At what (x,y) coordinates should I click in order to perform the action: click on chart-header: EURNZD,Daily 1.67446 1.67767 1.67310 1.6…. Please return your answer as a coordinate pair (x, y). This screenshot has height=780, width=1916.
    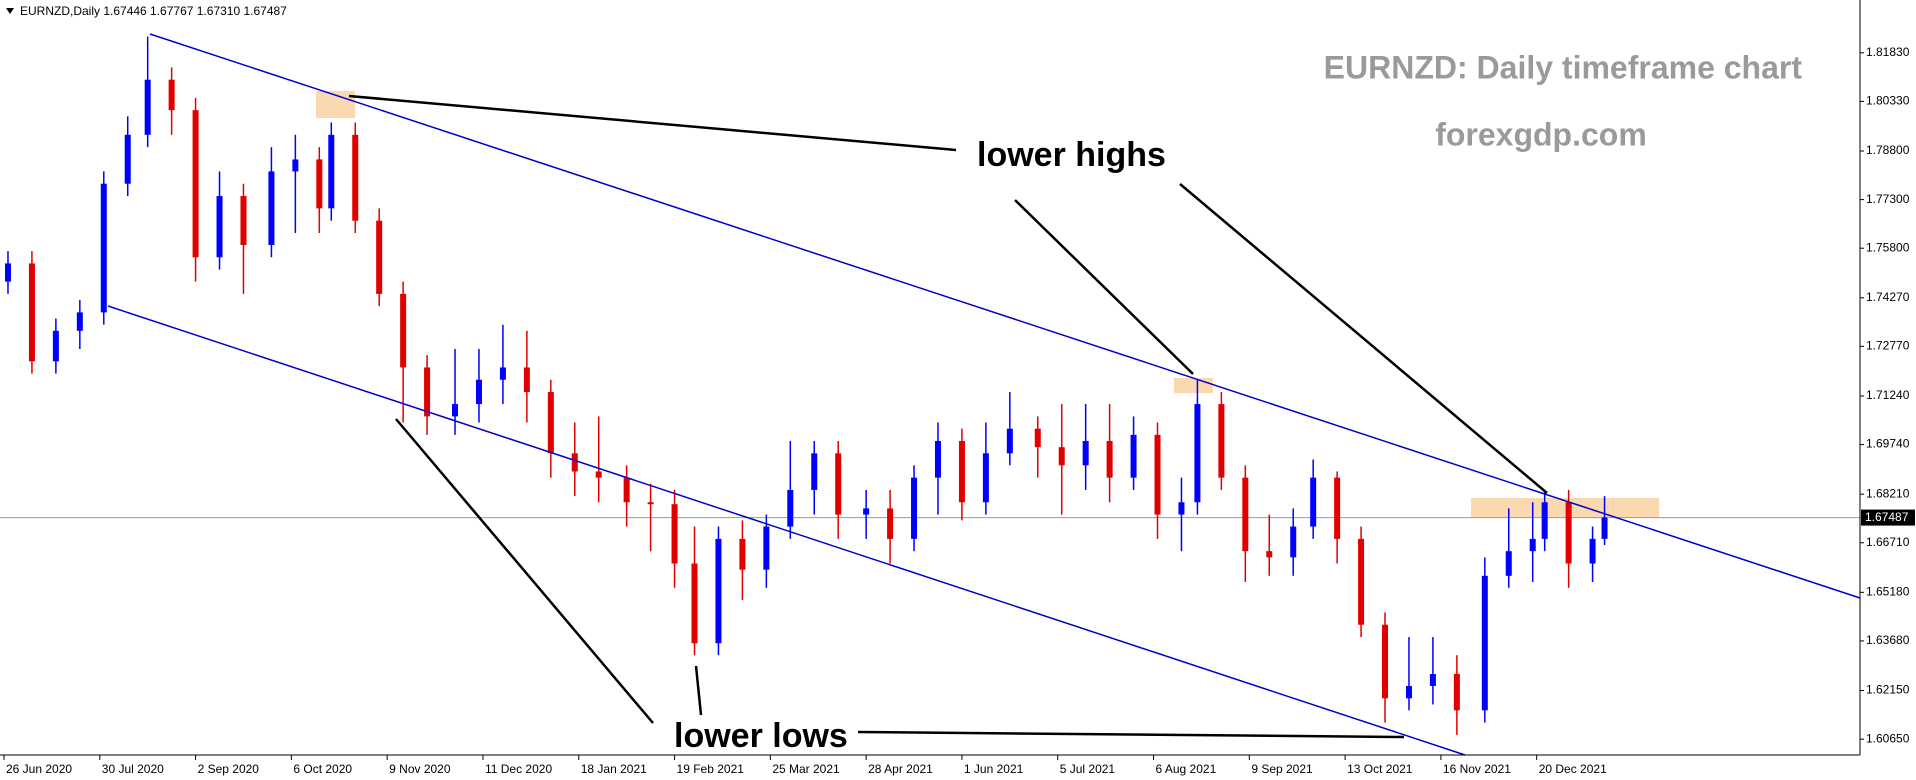
    Looking at the image, I should click on (153, 11).